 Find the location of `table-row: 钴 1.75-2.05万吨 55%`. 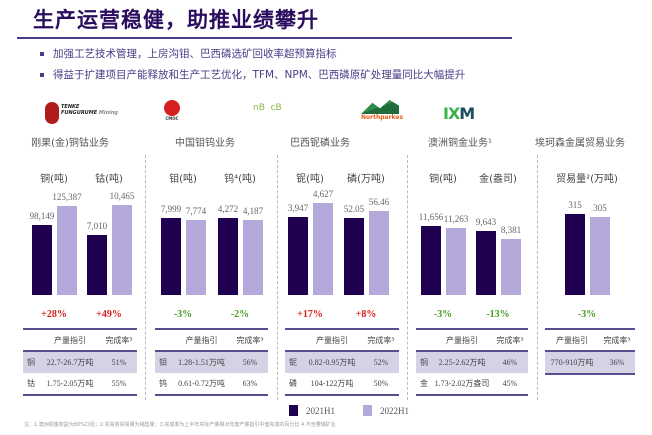

table-row: 钴 1.75-2.05万吨 55% is located at coordinates (80, 383).